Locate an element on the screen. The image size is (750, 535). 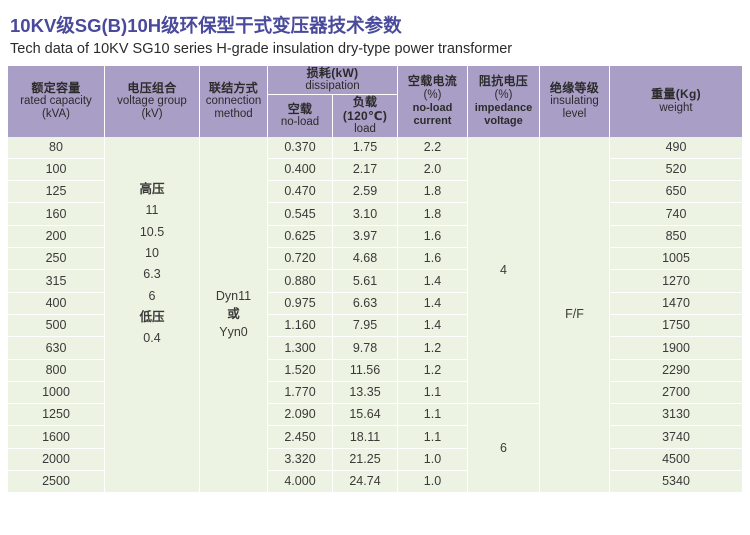
col-header-connection-method-cn: 联结方式 is located at coordinates (233, 87).